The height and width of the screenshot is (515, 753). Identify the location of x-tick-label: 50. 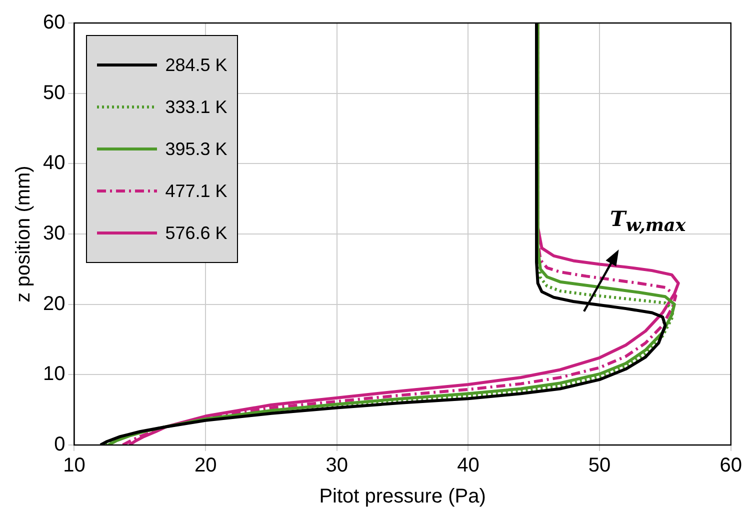
(599, 465).